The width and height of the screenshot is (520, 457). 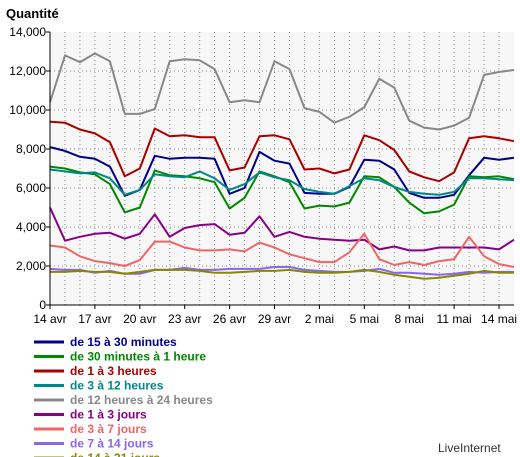 What do you see at coordinates (454, 319) in the screenshot?
I see `x-tick-label: 11 mai` at bounding box center [454, 319].